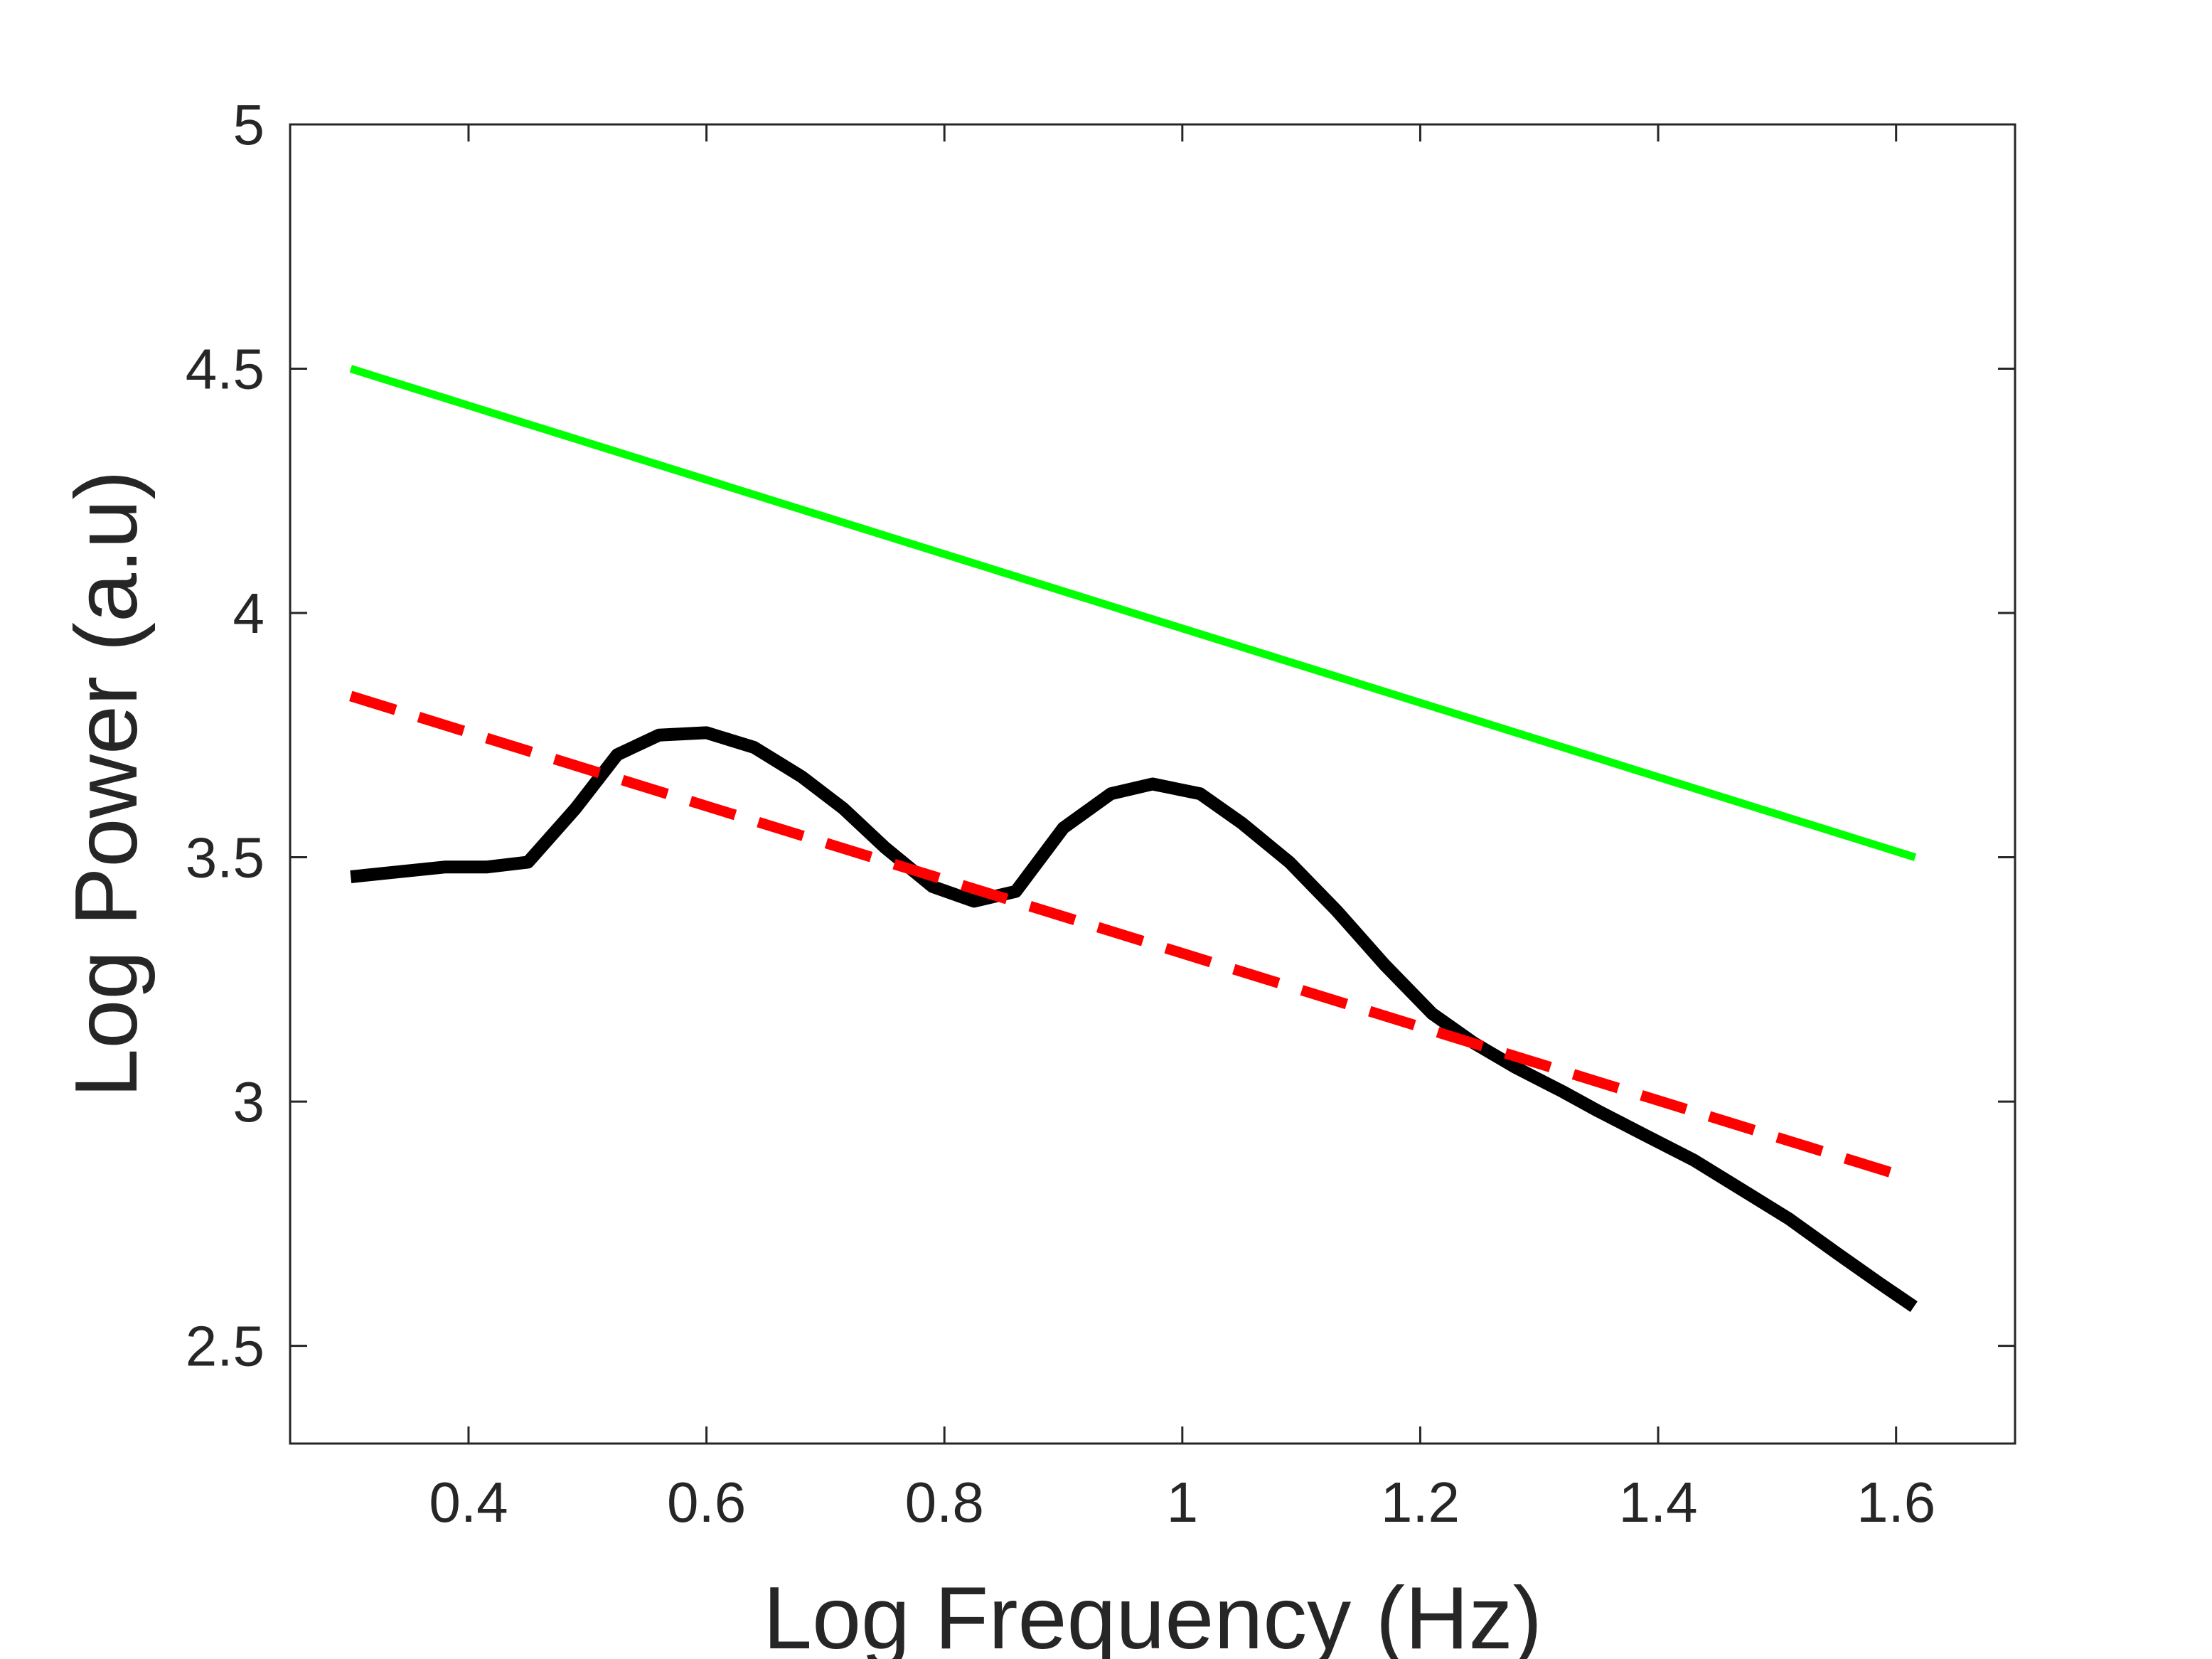 The image size is (2212, 1659). I want to click on x-tick-label: 1, so click(1183, 1502).